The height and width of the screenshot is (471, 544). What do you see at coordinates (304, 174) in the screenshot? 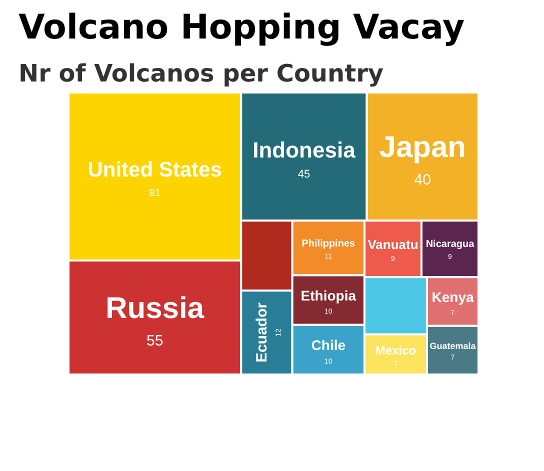
I see `data-label: 45` at bounding box center [304, 174].